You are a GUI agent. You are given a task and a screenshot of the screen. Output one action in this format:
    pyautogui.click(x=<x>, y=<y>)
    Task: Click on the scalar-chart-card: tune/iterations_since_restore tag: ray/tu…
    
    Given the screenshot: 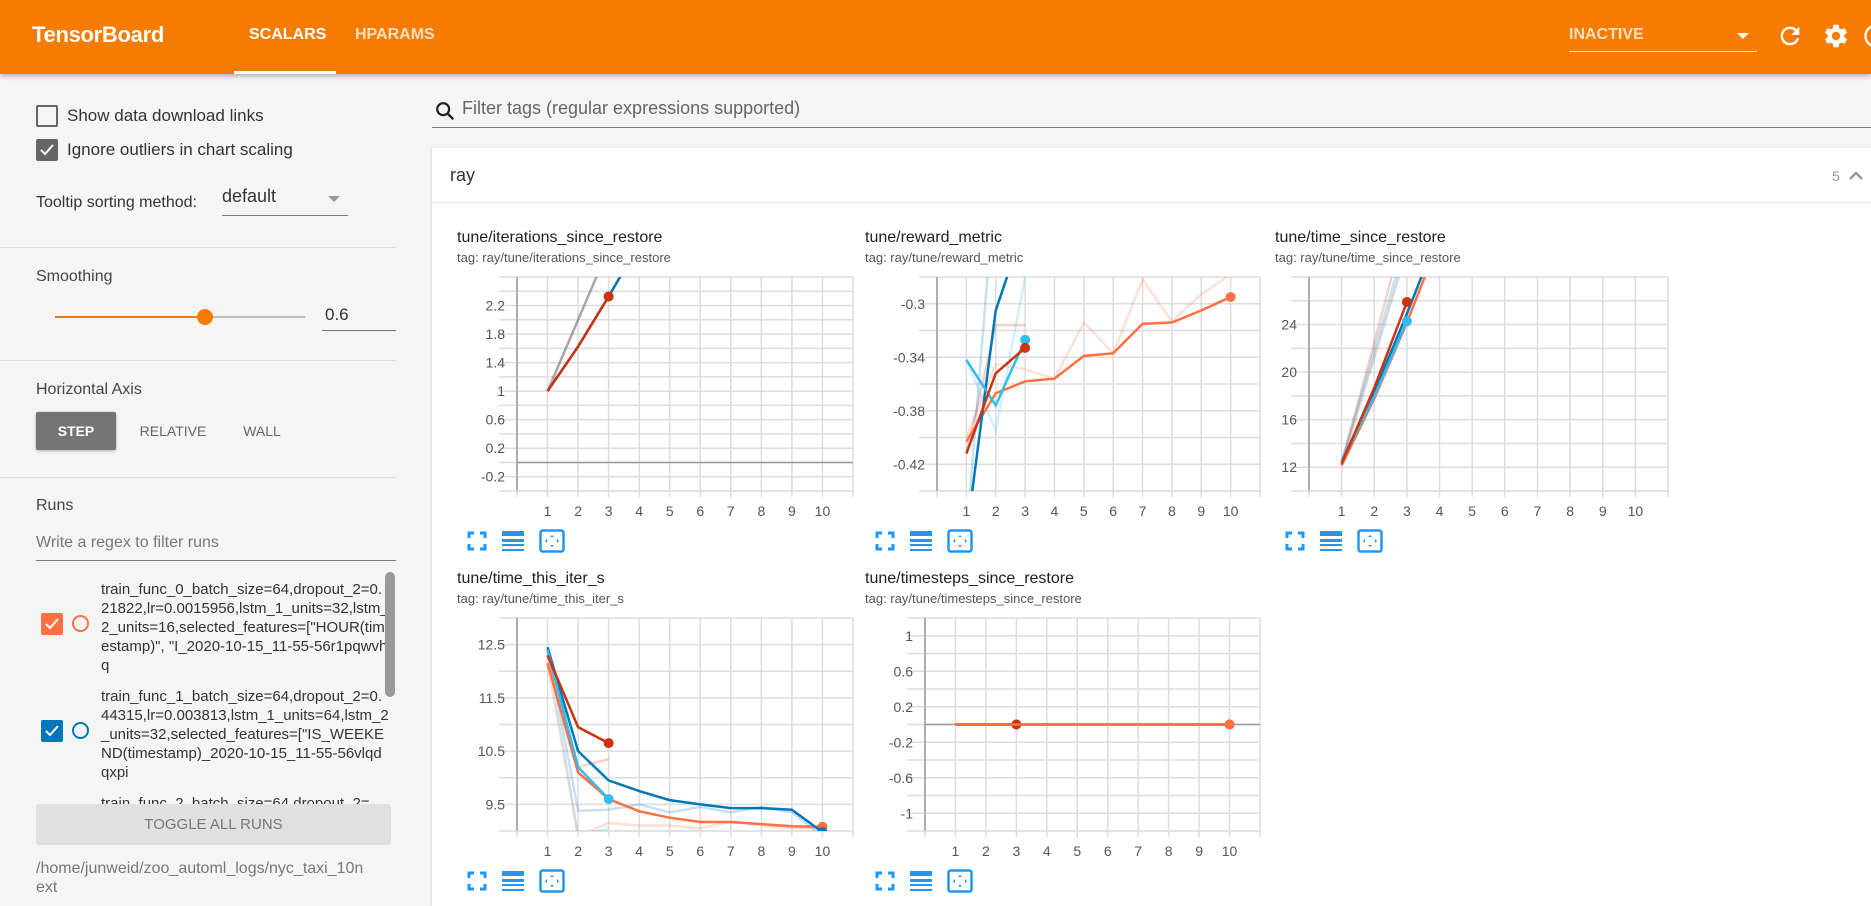 What is the action you would take?
    pyautogui.click(x=655, y=391)
    